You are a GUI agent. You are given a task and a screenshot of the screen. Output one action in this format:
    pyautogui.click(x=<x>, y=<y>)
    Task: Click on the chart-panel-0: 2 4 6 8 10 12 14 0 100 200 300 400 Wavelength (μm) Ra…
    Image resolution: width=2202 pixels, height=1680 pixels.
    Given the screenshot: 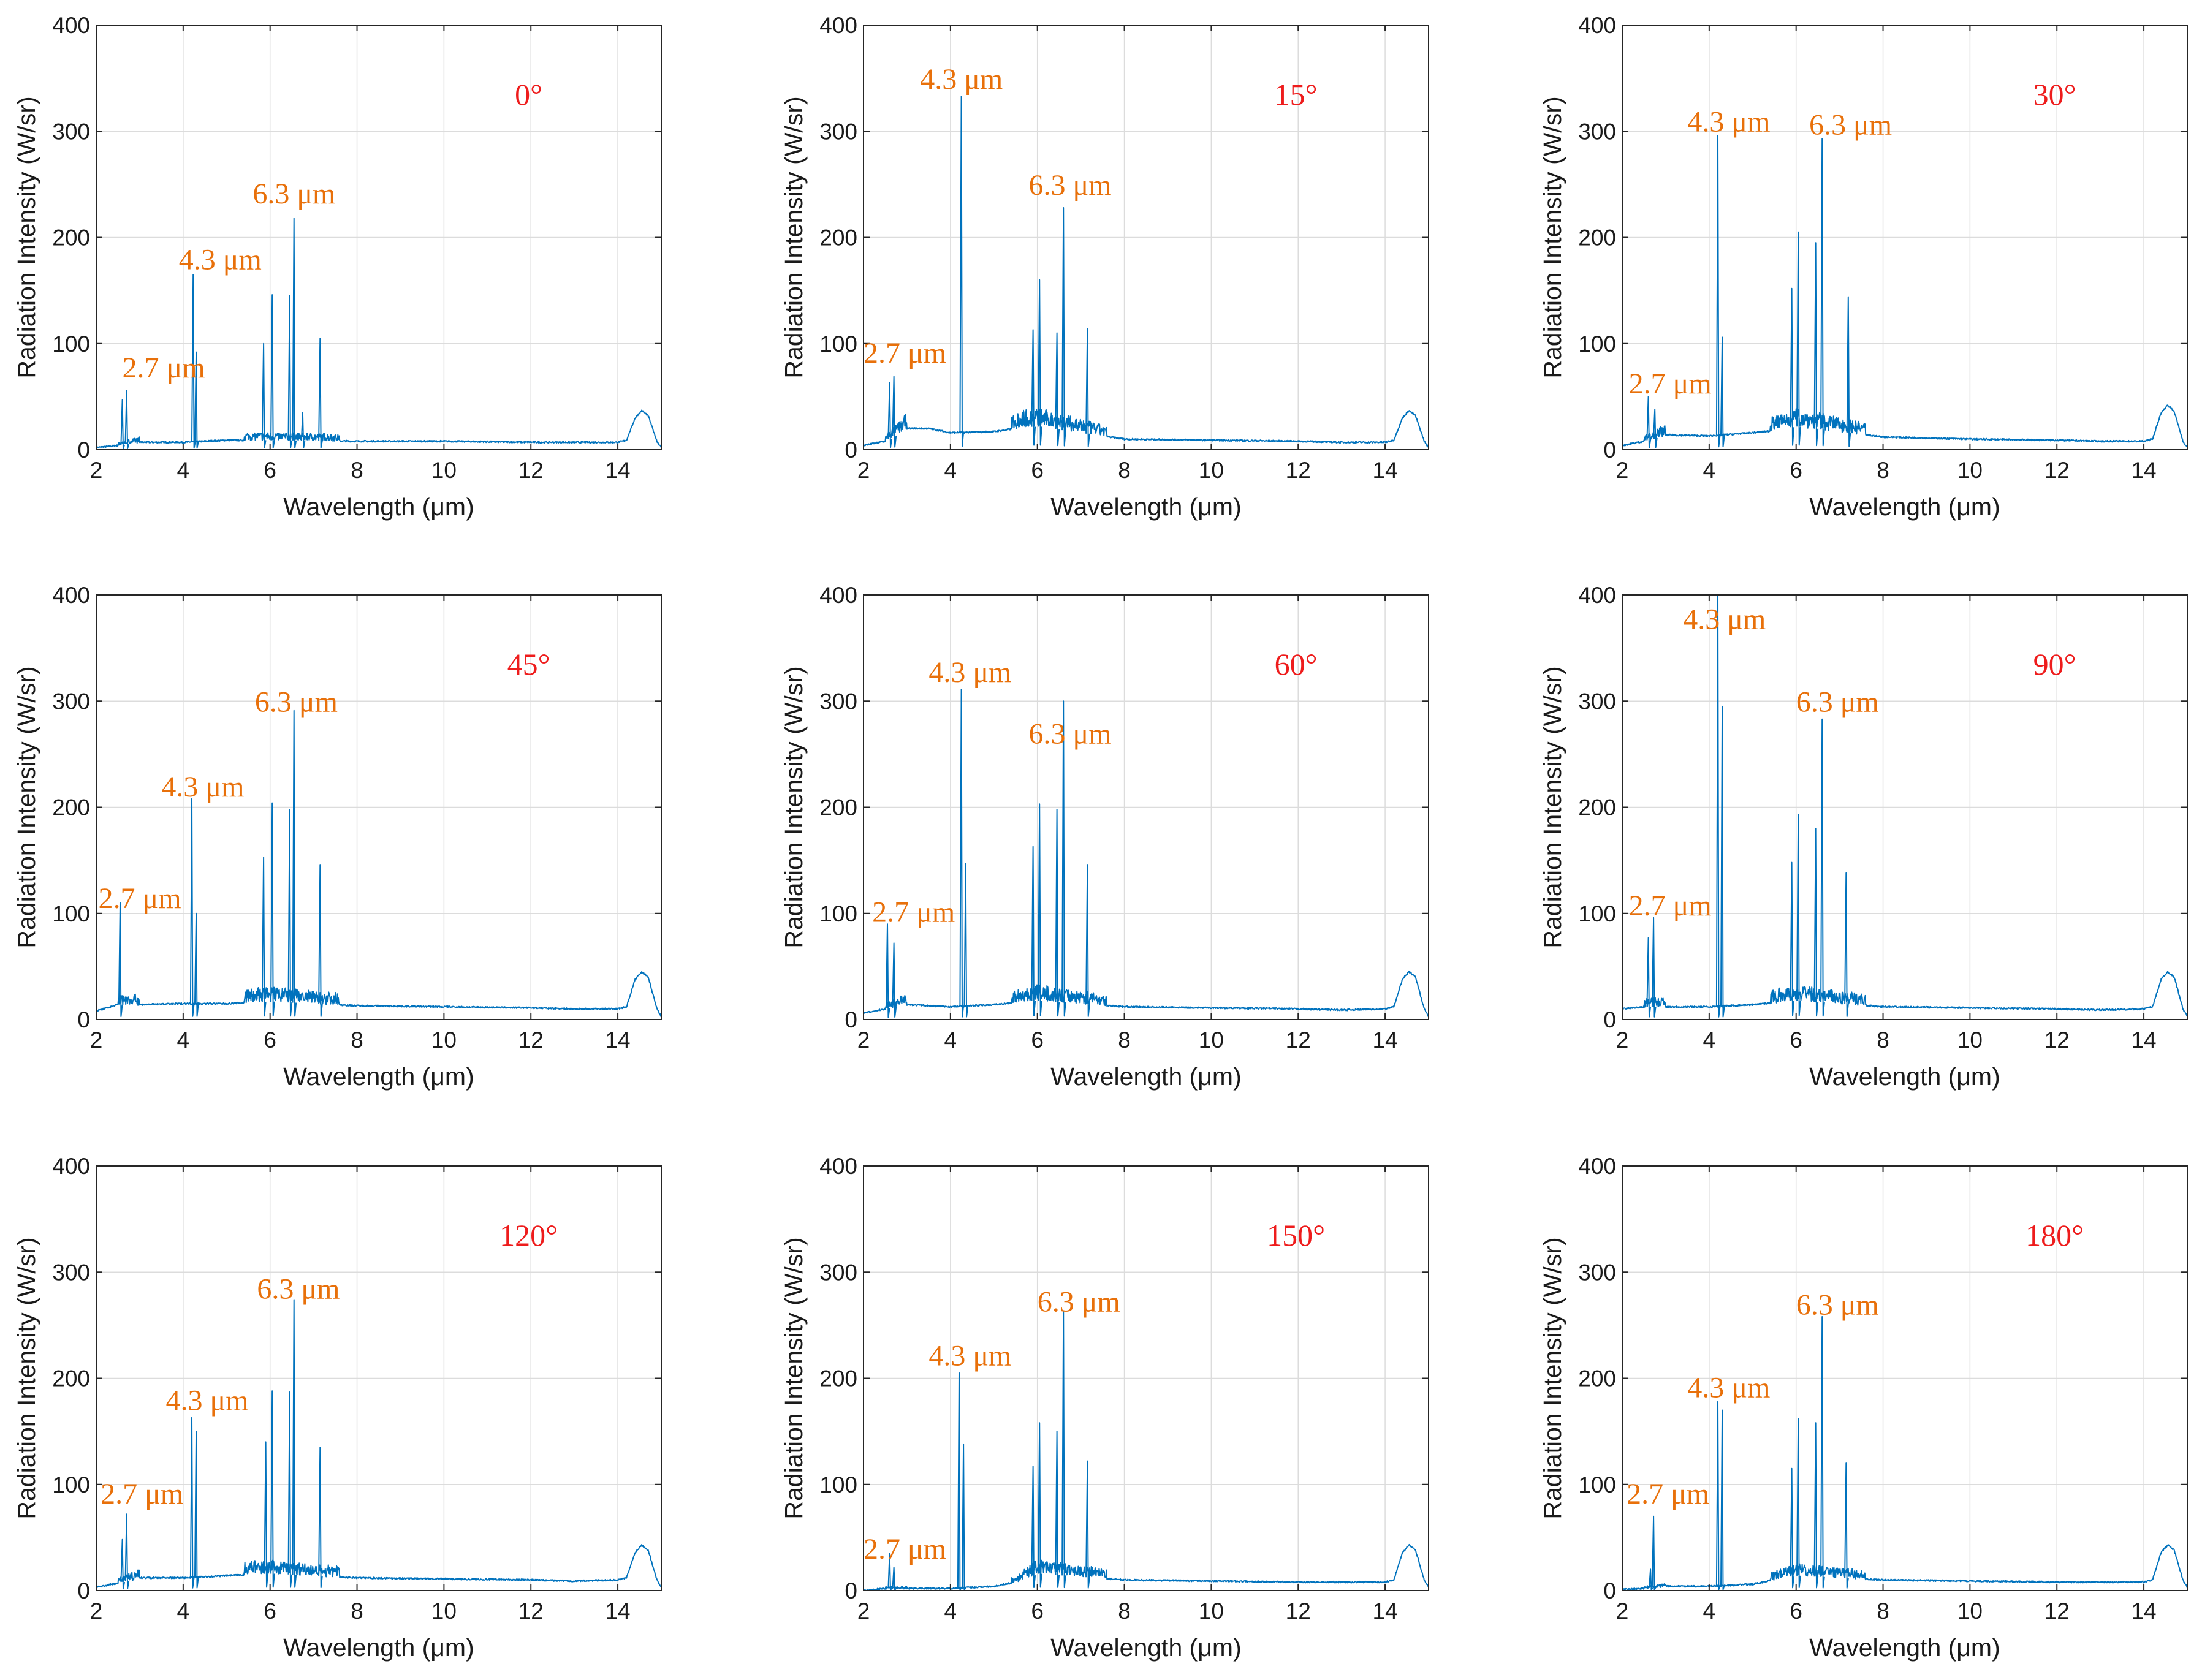 What is the action you would take?
    pyautogui.click(x=337, y=267)
    